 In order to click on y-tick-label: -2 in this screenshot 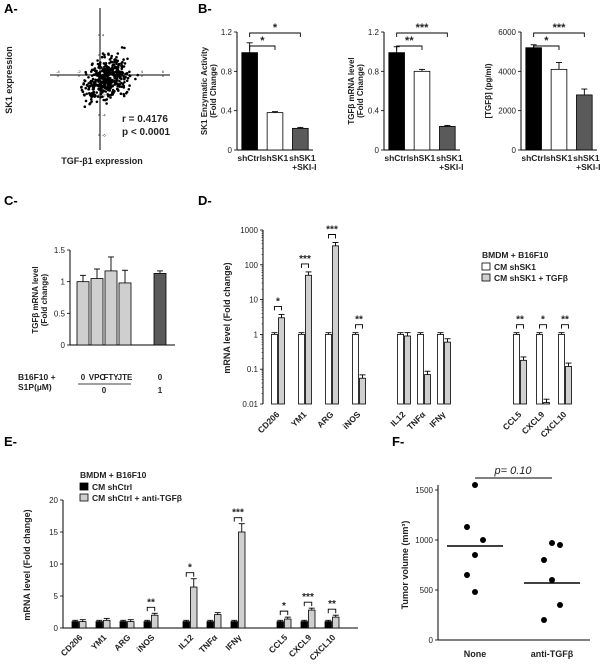, I will do `click(104, 95)`.